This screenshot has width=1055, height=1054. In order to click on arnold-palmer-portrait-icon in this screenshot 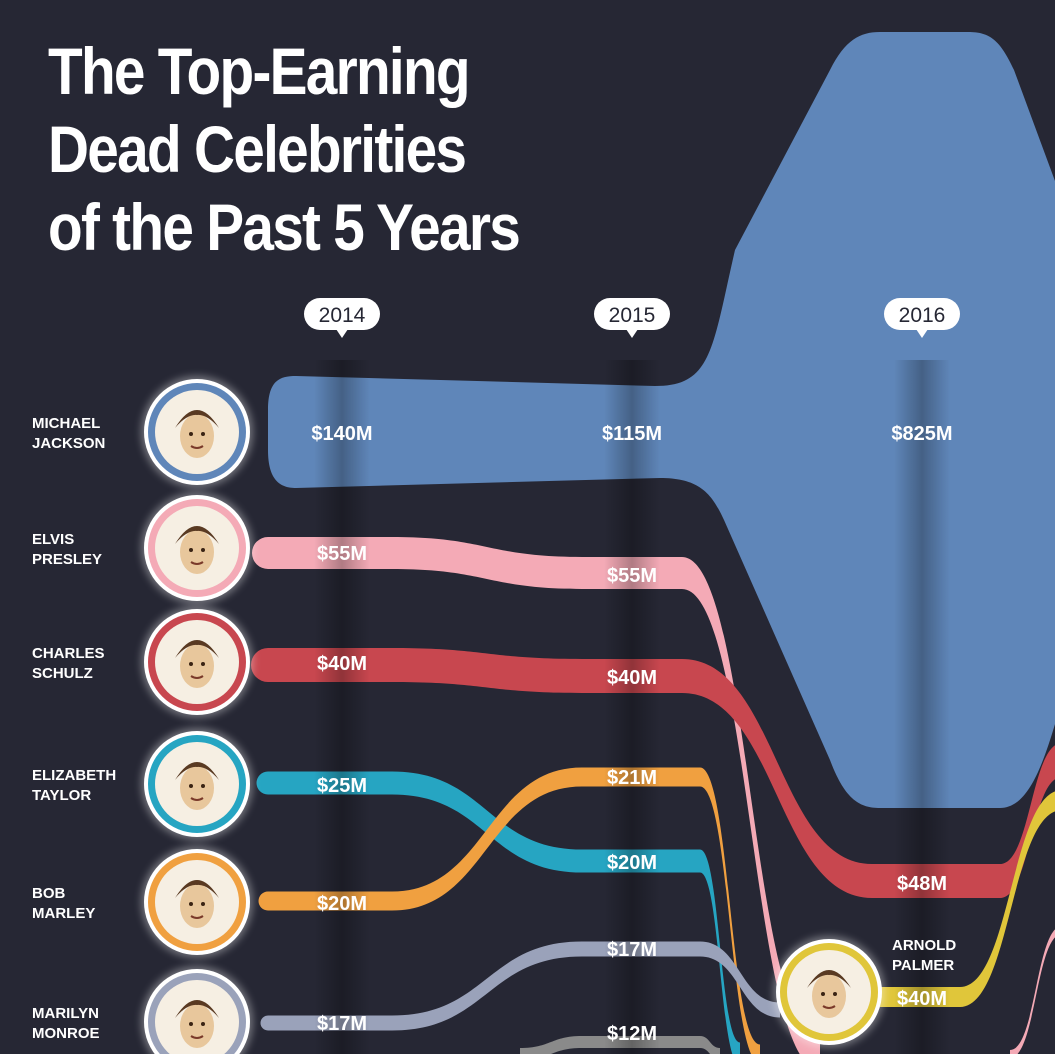, I will do `click(829, 992)`.